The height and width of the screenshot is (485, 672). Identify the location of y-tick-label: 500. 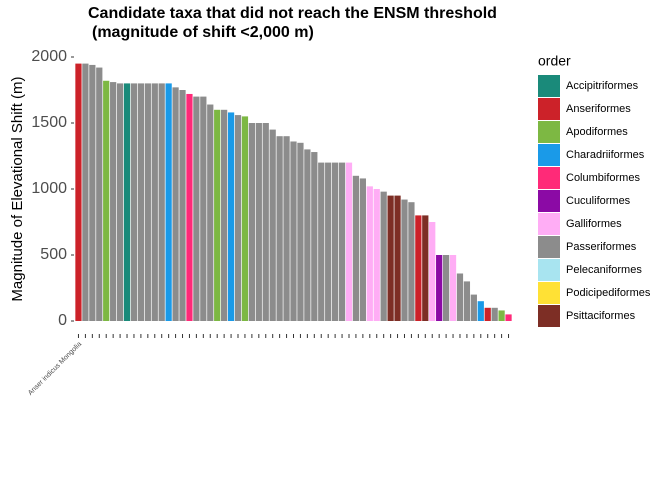
(53, 254).